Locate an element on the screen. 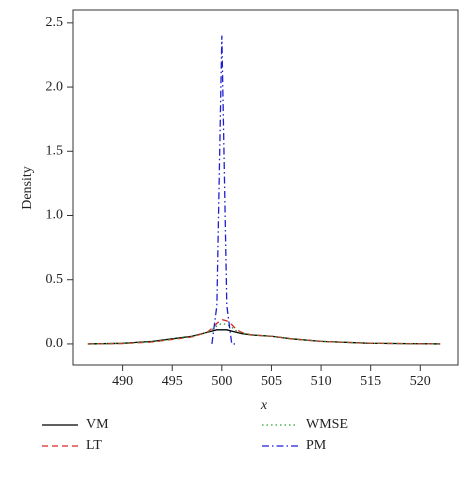  legend-label: LT is located at coordinates (94, 445).